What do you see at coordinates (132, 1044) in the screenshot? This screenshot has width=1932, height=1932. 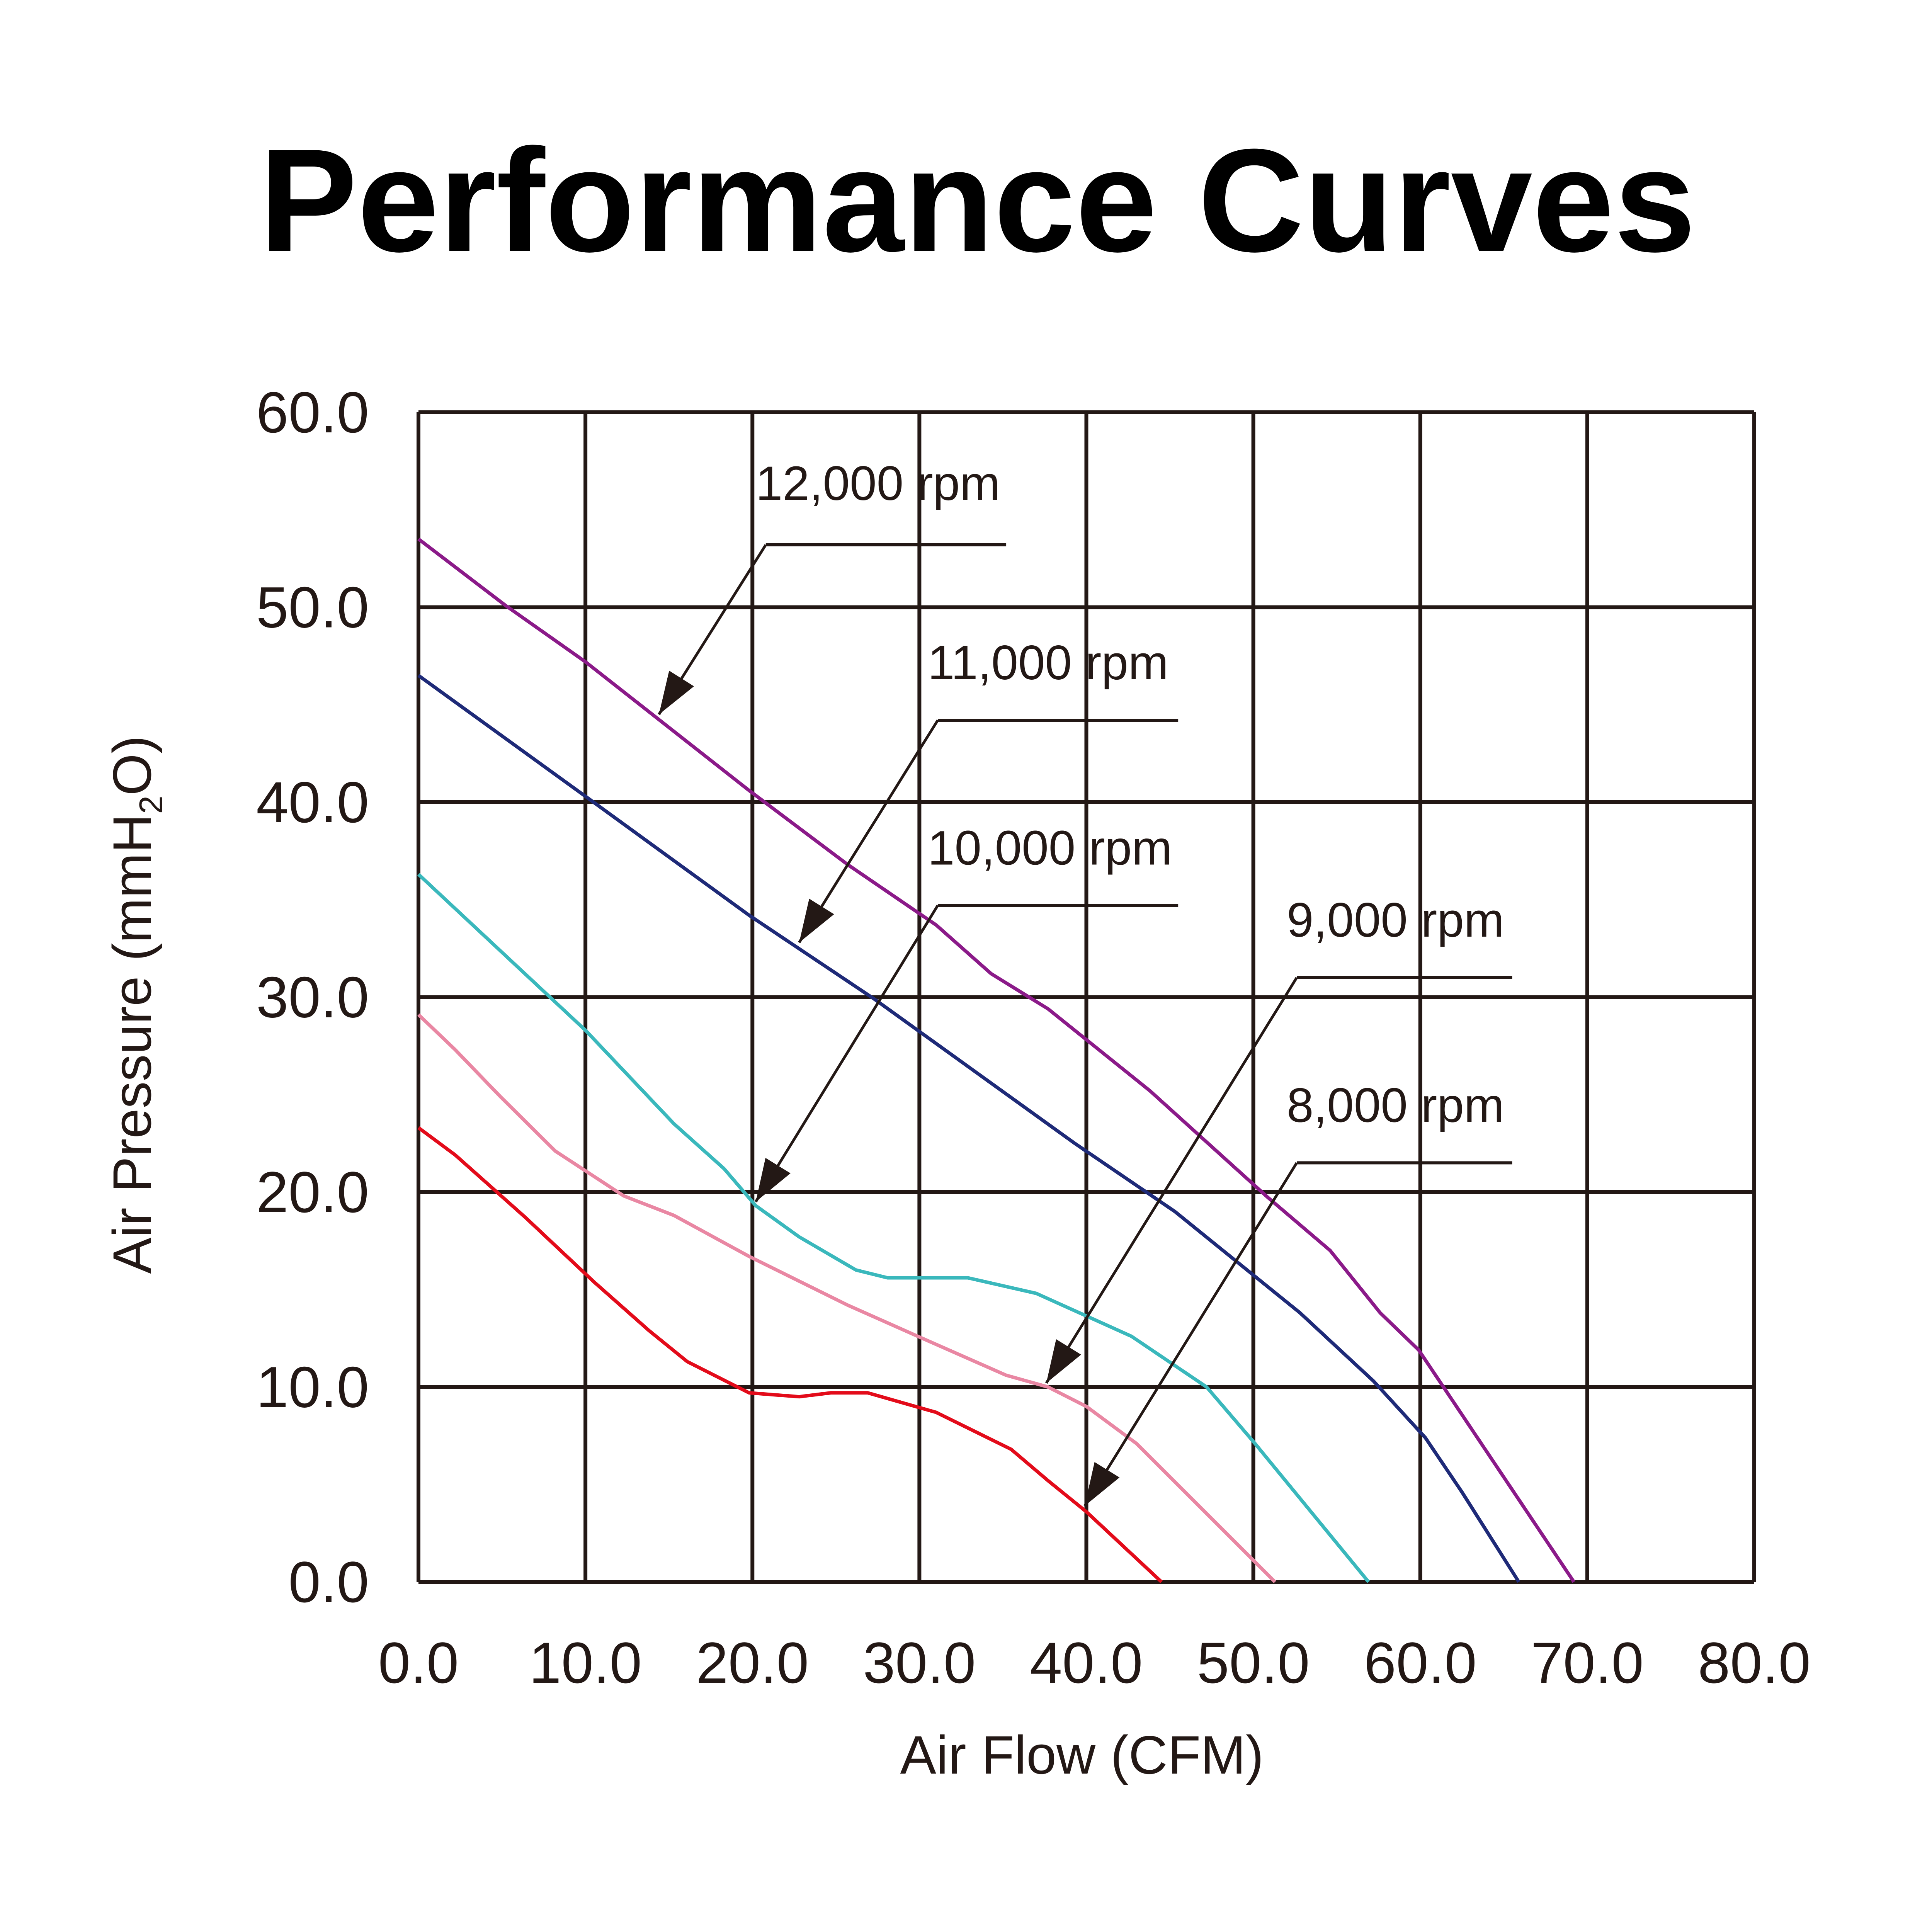 I see `y-axis-label-main: Air Pressure (mmH` at bounding box center [132, 1044].